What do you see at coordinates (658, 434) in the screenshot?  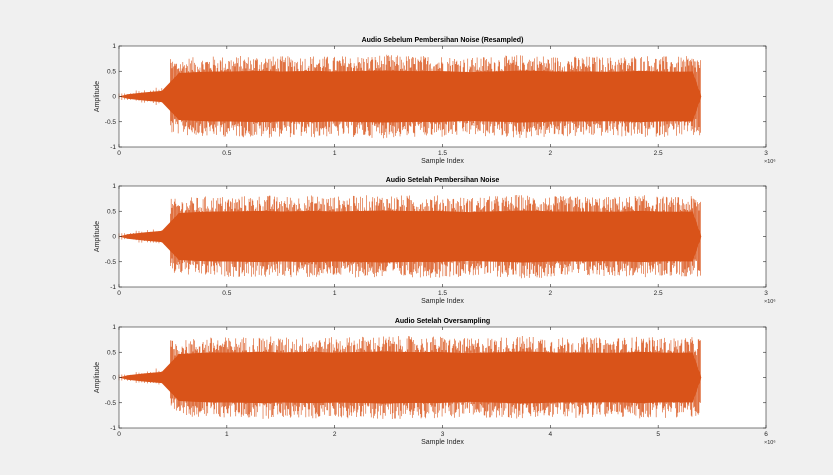 I see `x-tick-label: 5` at bounding box center [658, 434].